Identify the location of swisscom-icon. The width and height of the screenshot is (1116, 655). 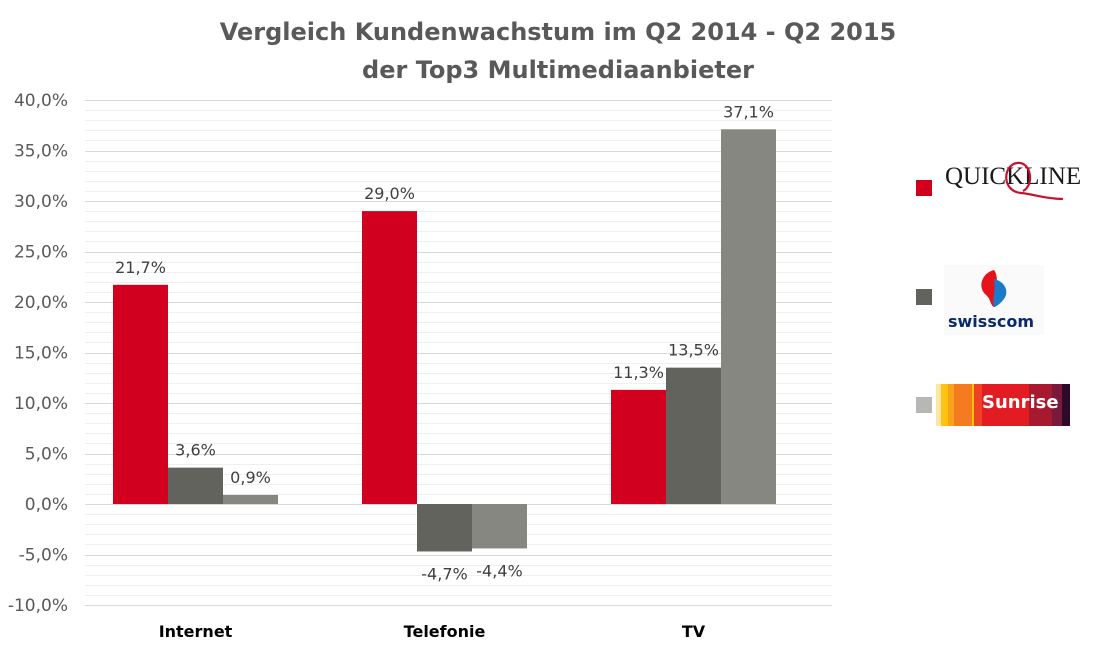
(994, 288).